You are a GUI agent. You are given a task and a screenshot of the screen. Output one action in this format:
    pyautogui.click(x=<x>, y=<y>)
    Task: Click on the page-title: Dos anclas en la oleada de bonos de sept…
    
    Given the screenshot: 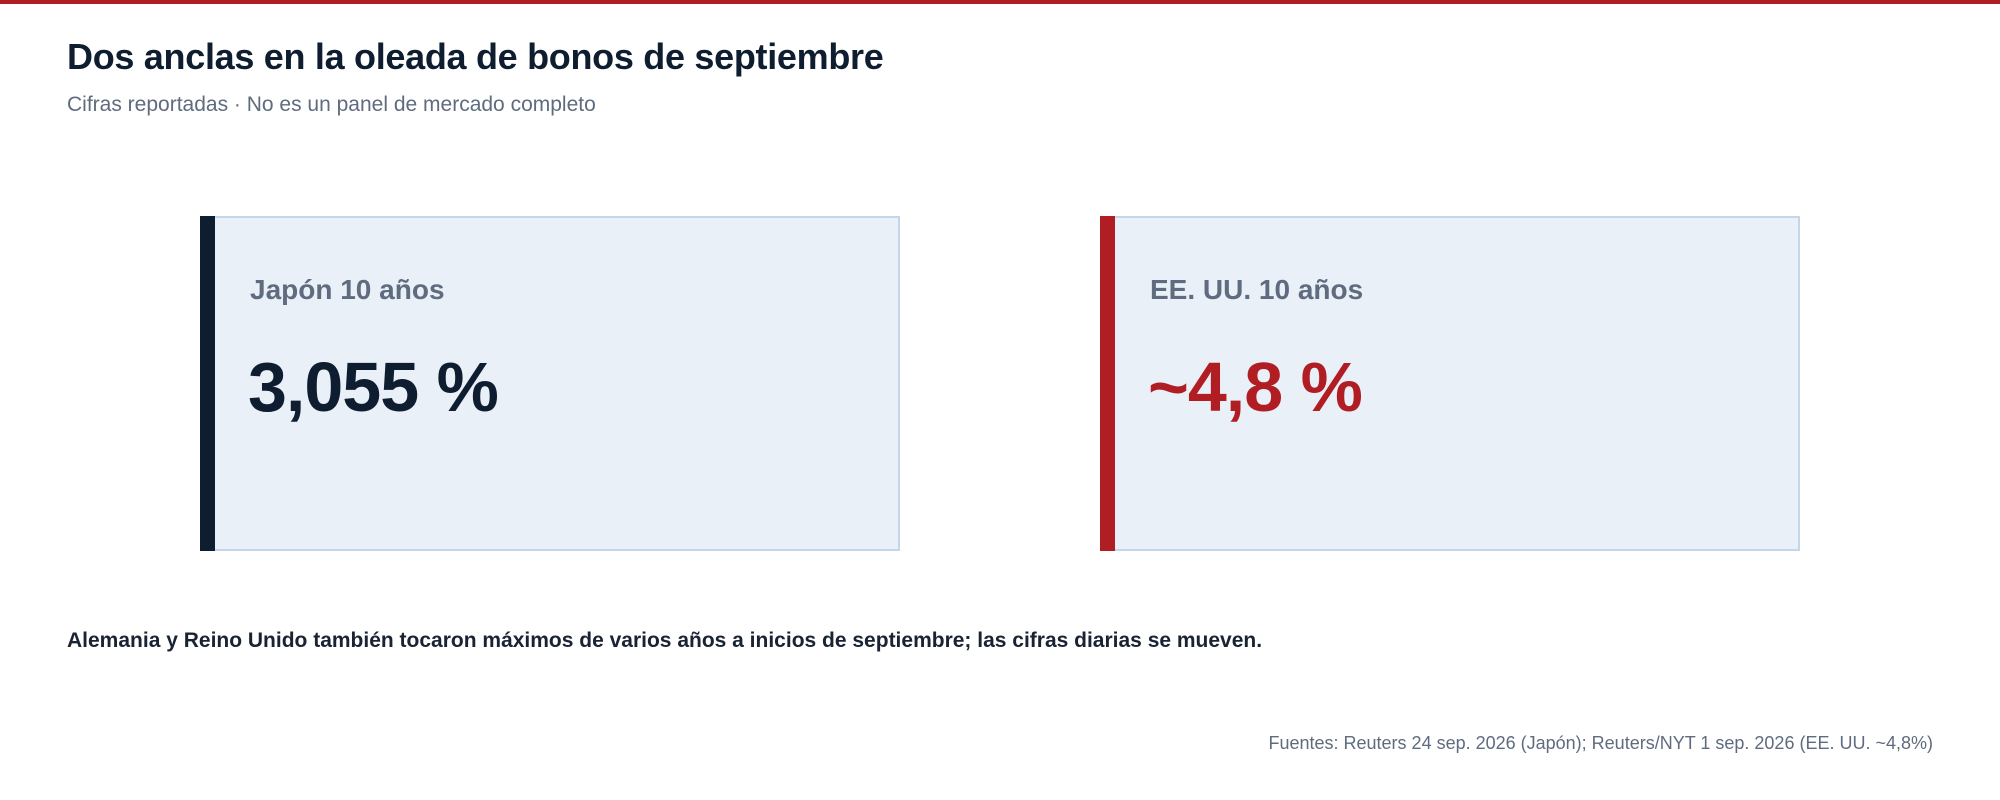 What is the action you would take?
    pyautogui.click(x=475, y=56)
    